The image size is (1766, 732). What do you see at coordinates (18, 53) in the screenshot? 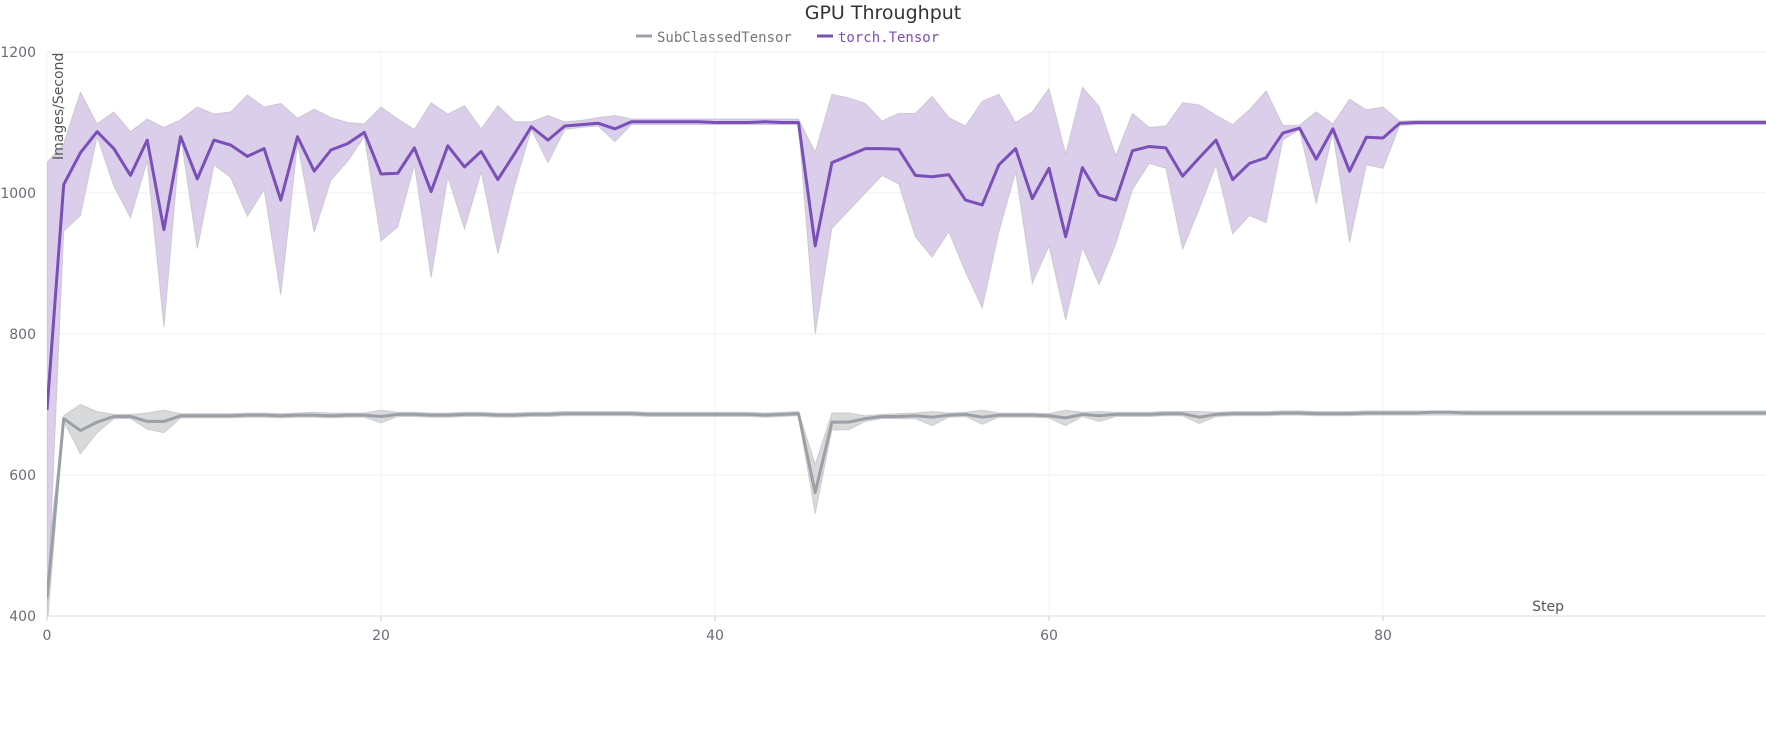
I see `y-tick-label-1200: 1200` at bounding box center [18, 53].